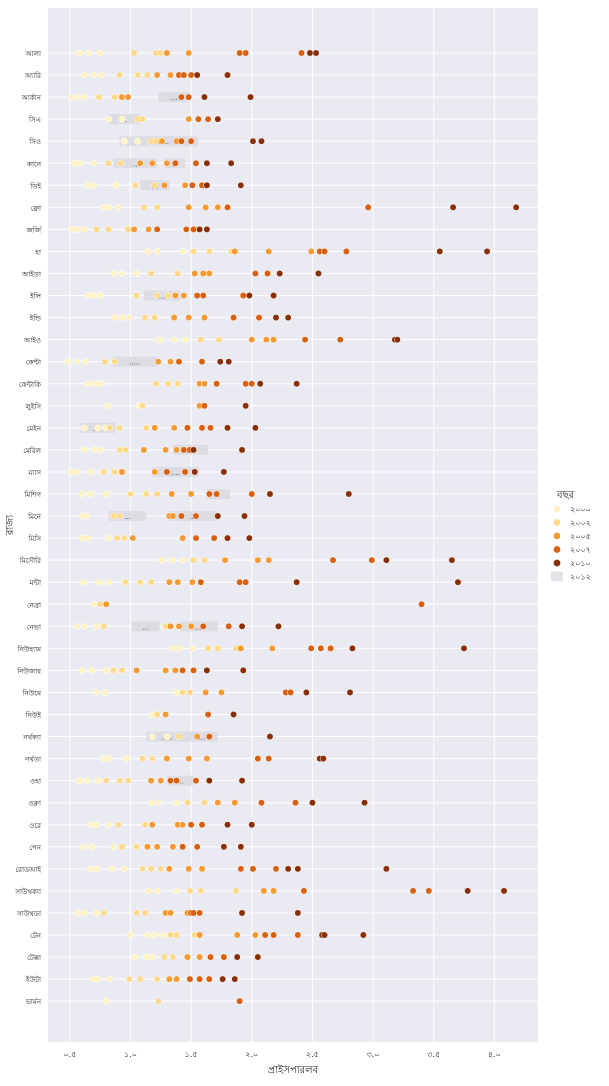  I want to click on y-tick-label: অ্যারি, so click(32, 76).